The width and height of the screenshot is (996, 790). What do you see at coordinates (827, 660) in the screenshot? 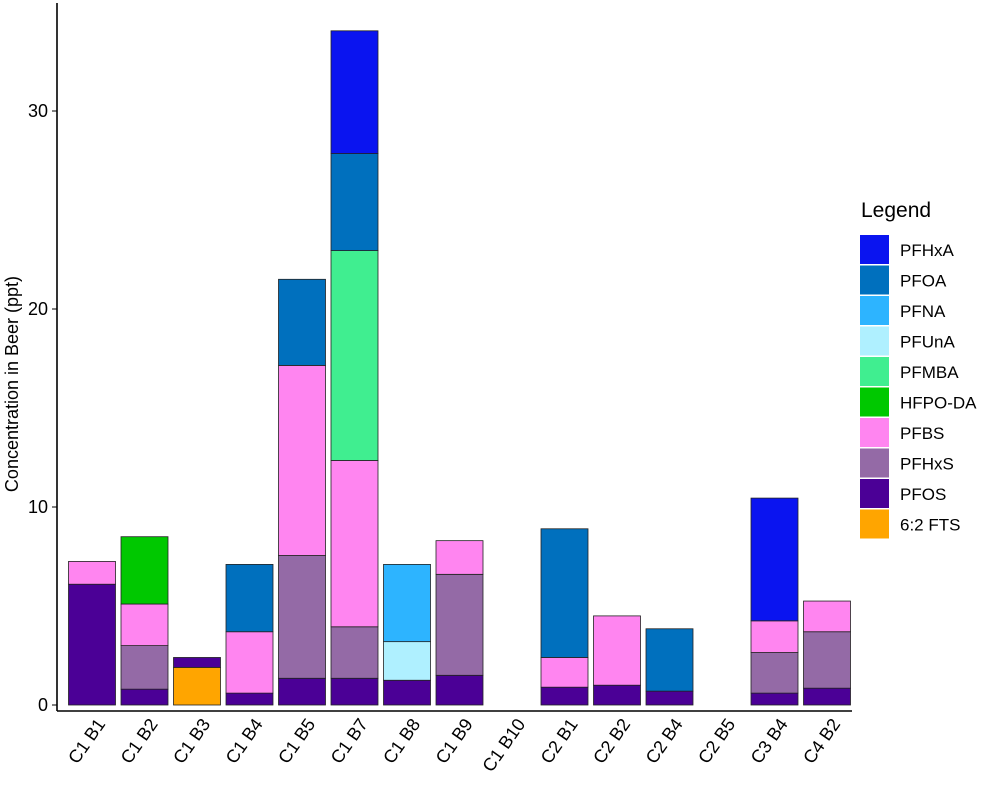
I see `bar-segment-c4-b2-pfhxs` at bounding box center [827, 660].